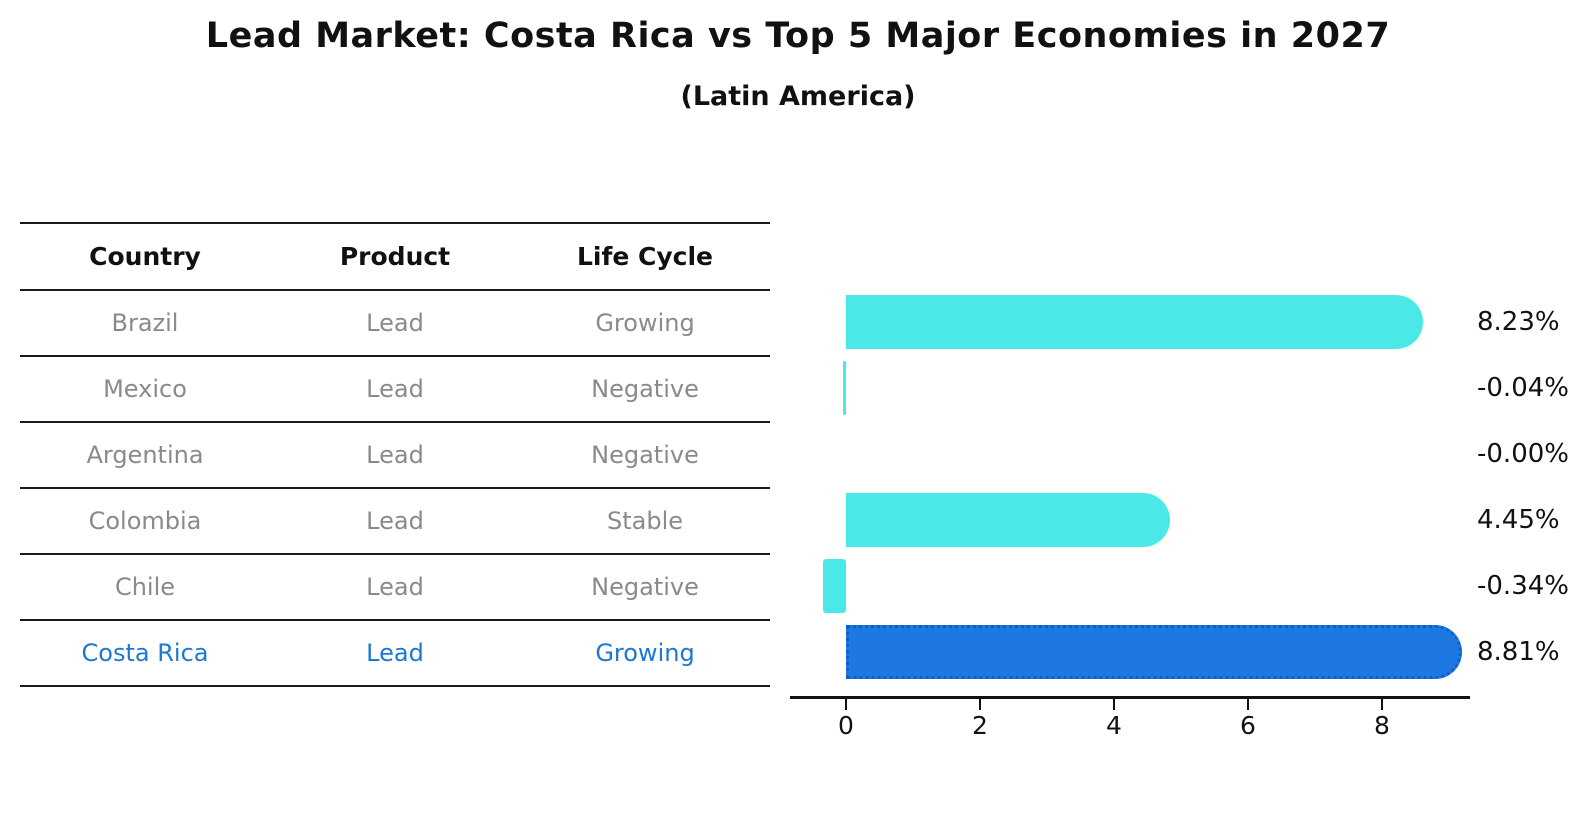  What do you see at coordinates (145, 521) in the screenshot?
I see `cell-country: Colombia` at bounding box center [145, 521].